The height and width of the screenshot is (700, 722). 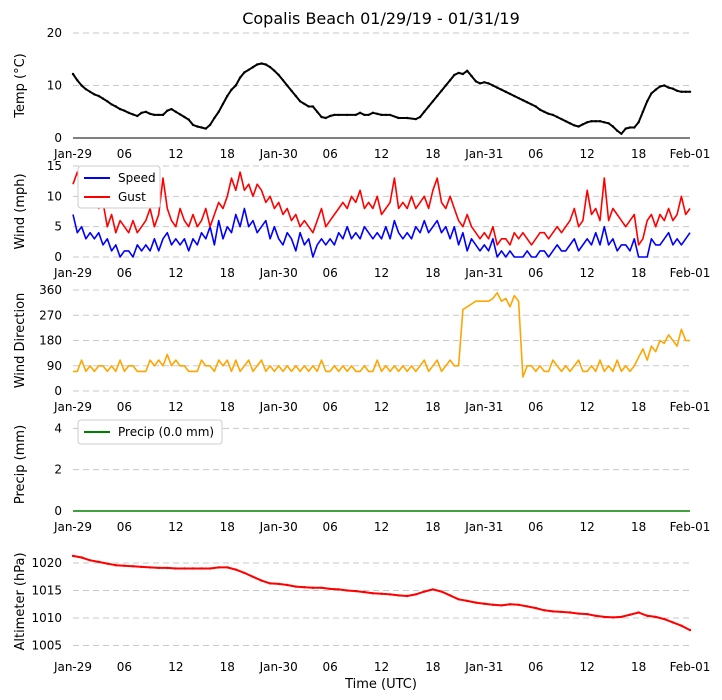 What do you see at coordinates (278, 273) in the screenshot?
I see `wind-xtick-label: Jan-30` at bounding box center [278, 273].